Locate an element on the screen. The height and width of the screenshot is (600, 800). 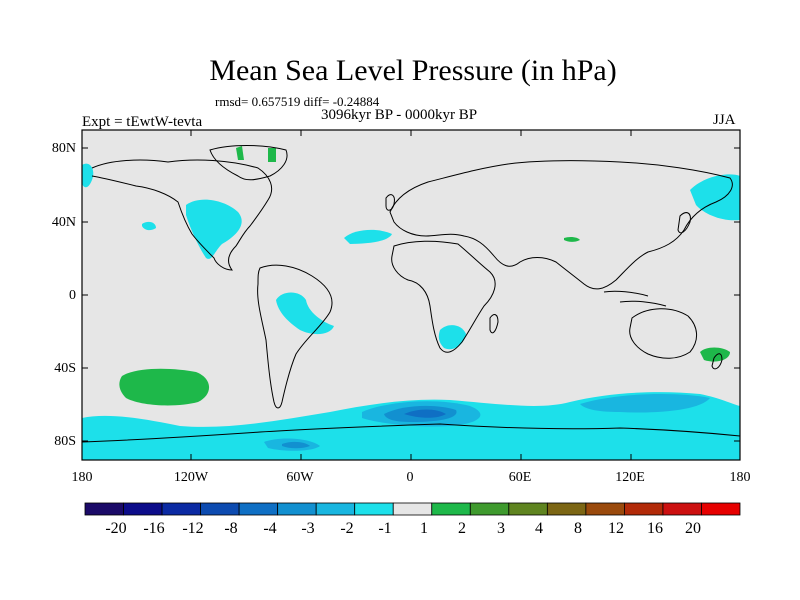
coastline-indonesia is located at coordinates (635, 298).